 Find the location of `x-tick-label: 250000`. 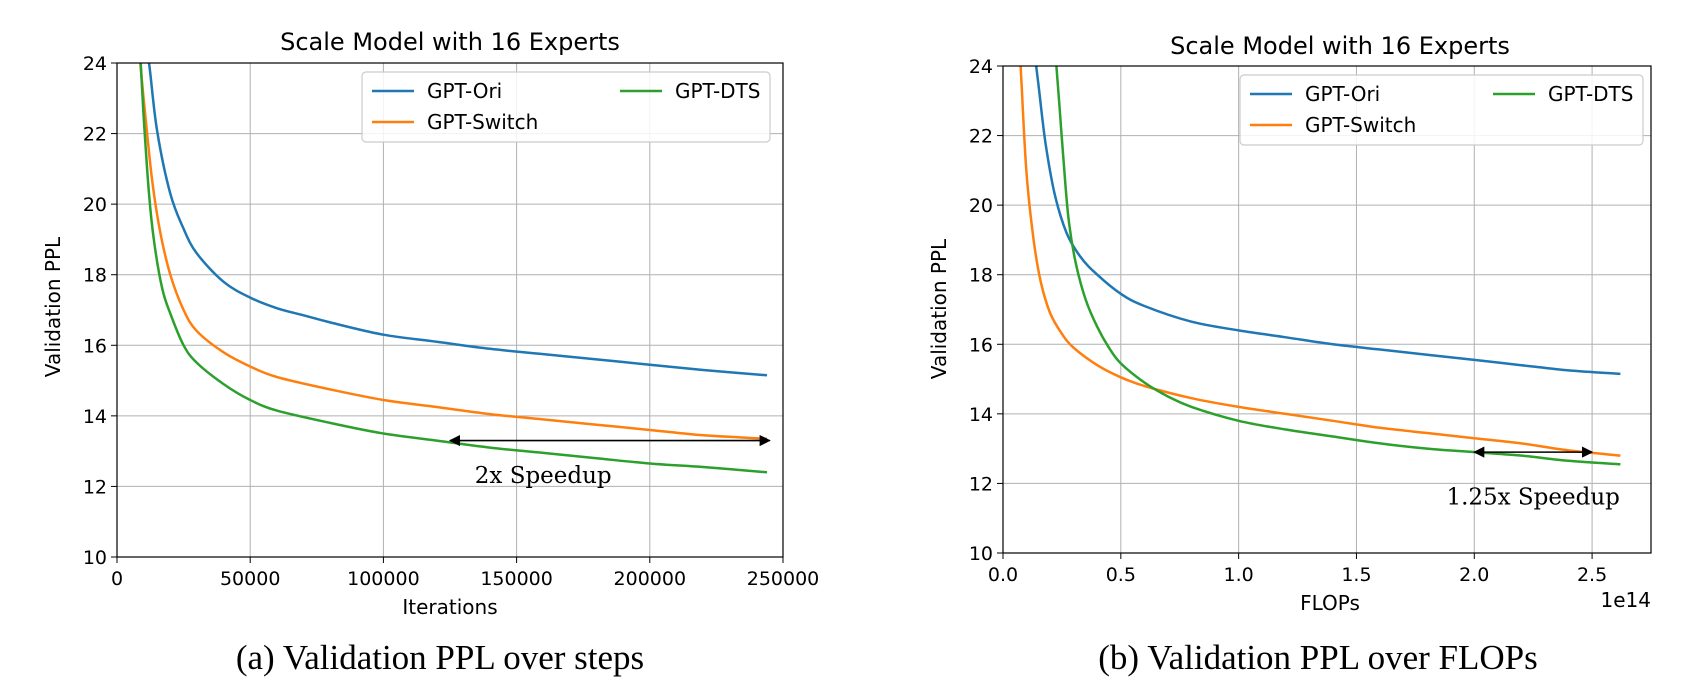

x-tick-label: 250000 is located at coordinates (783, 579).